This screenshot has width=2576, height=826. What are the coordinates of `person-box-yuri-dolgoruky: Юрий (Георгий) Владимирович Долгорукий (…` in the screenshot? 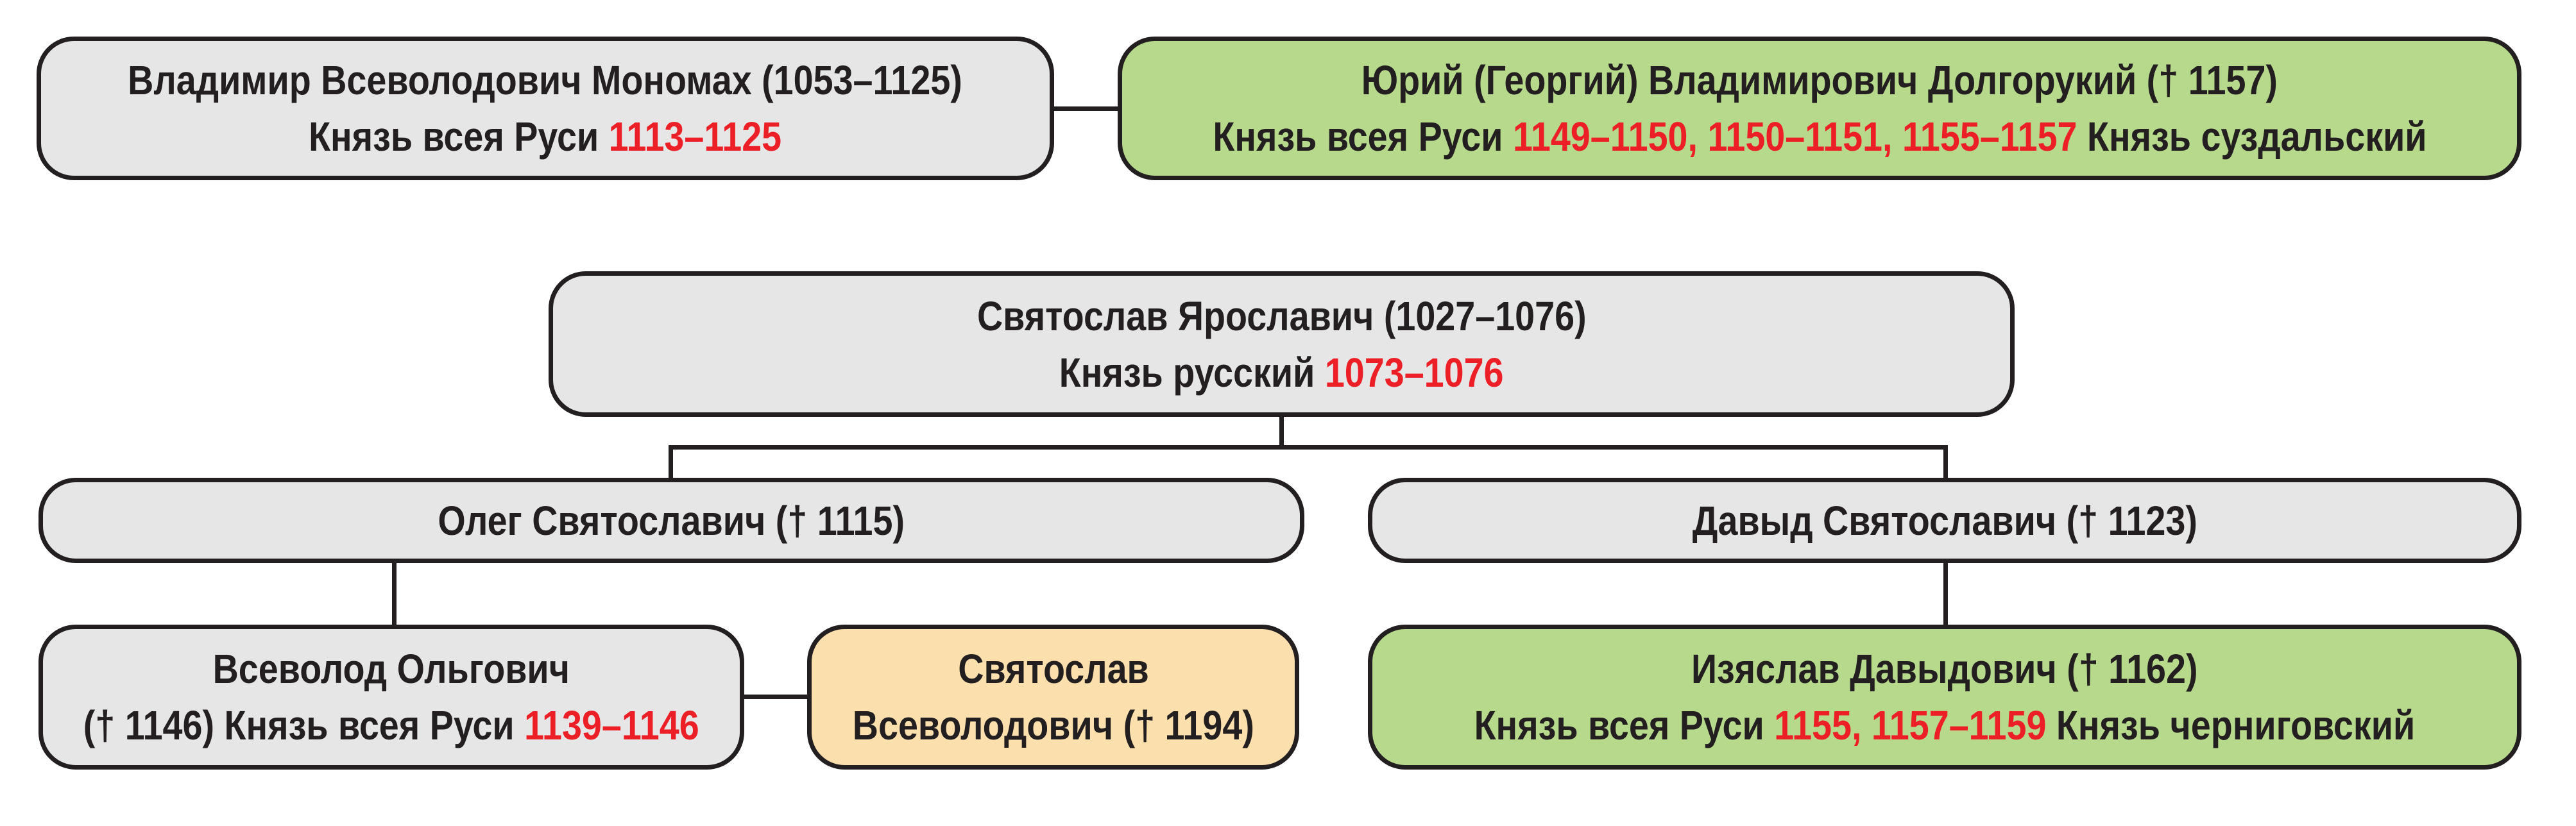 It's located at (1819, 108).